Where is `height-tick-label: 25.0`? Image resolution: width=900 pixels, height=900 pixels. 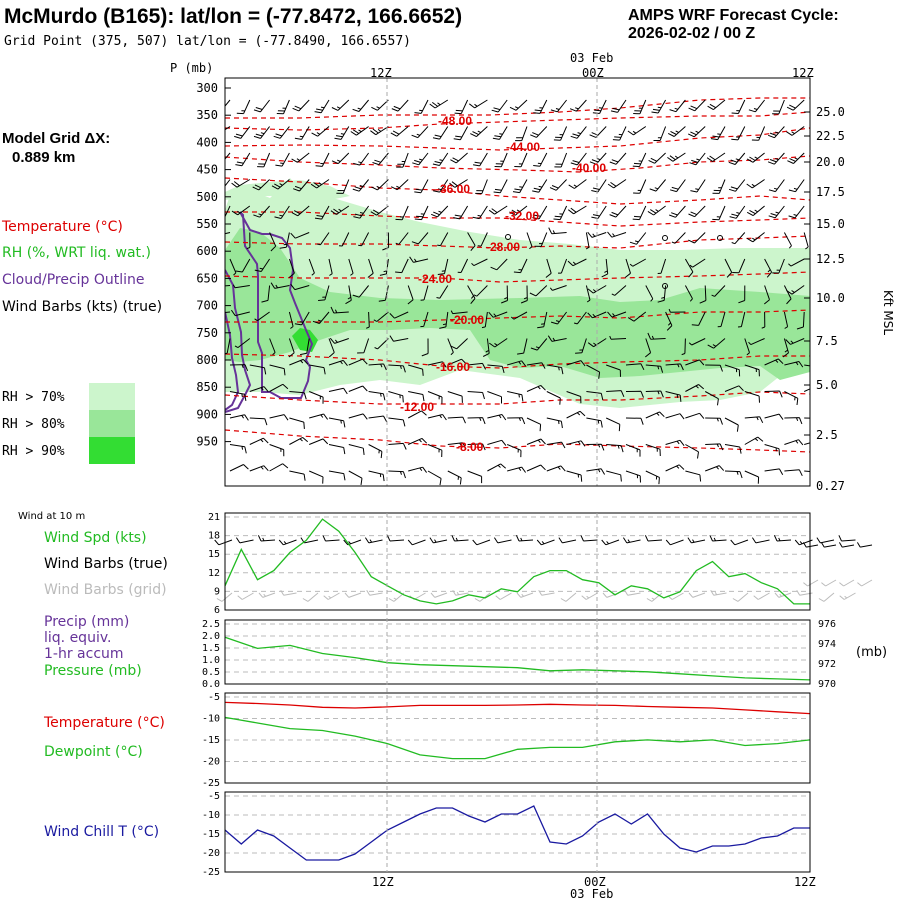
height-tick-label: 25.0 is located at coordinates (830, 112).